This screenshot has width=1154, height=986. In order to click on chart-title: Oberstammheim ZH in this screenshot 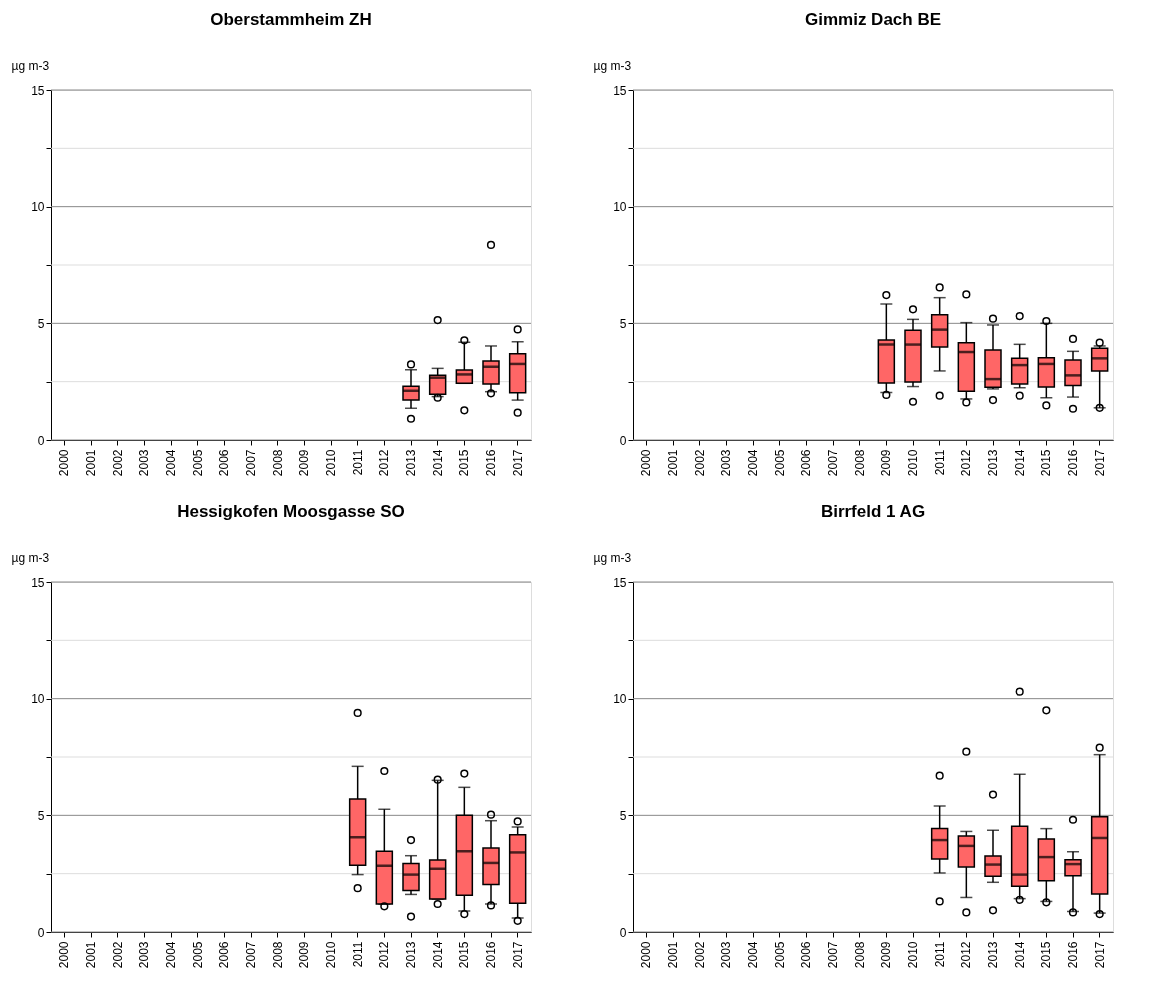, I will do `click(291, 19)`.